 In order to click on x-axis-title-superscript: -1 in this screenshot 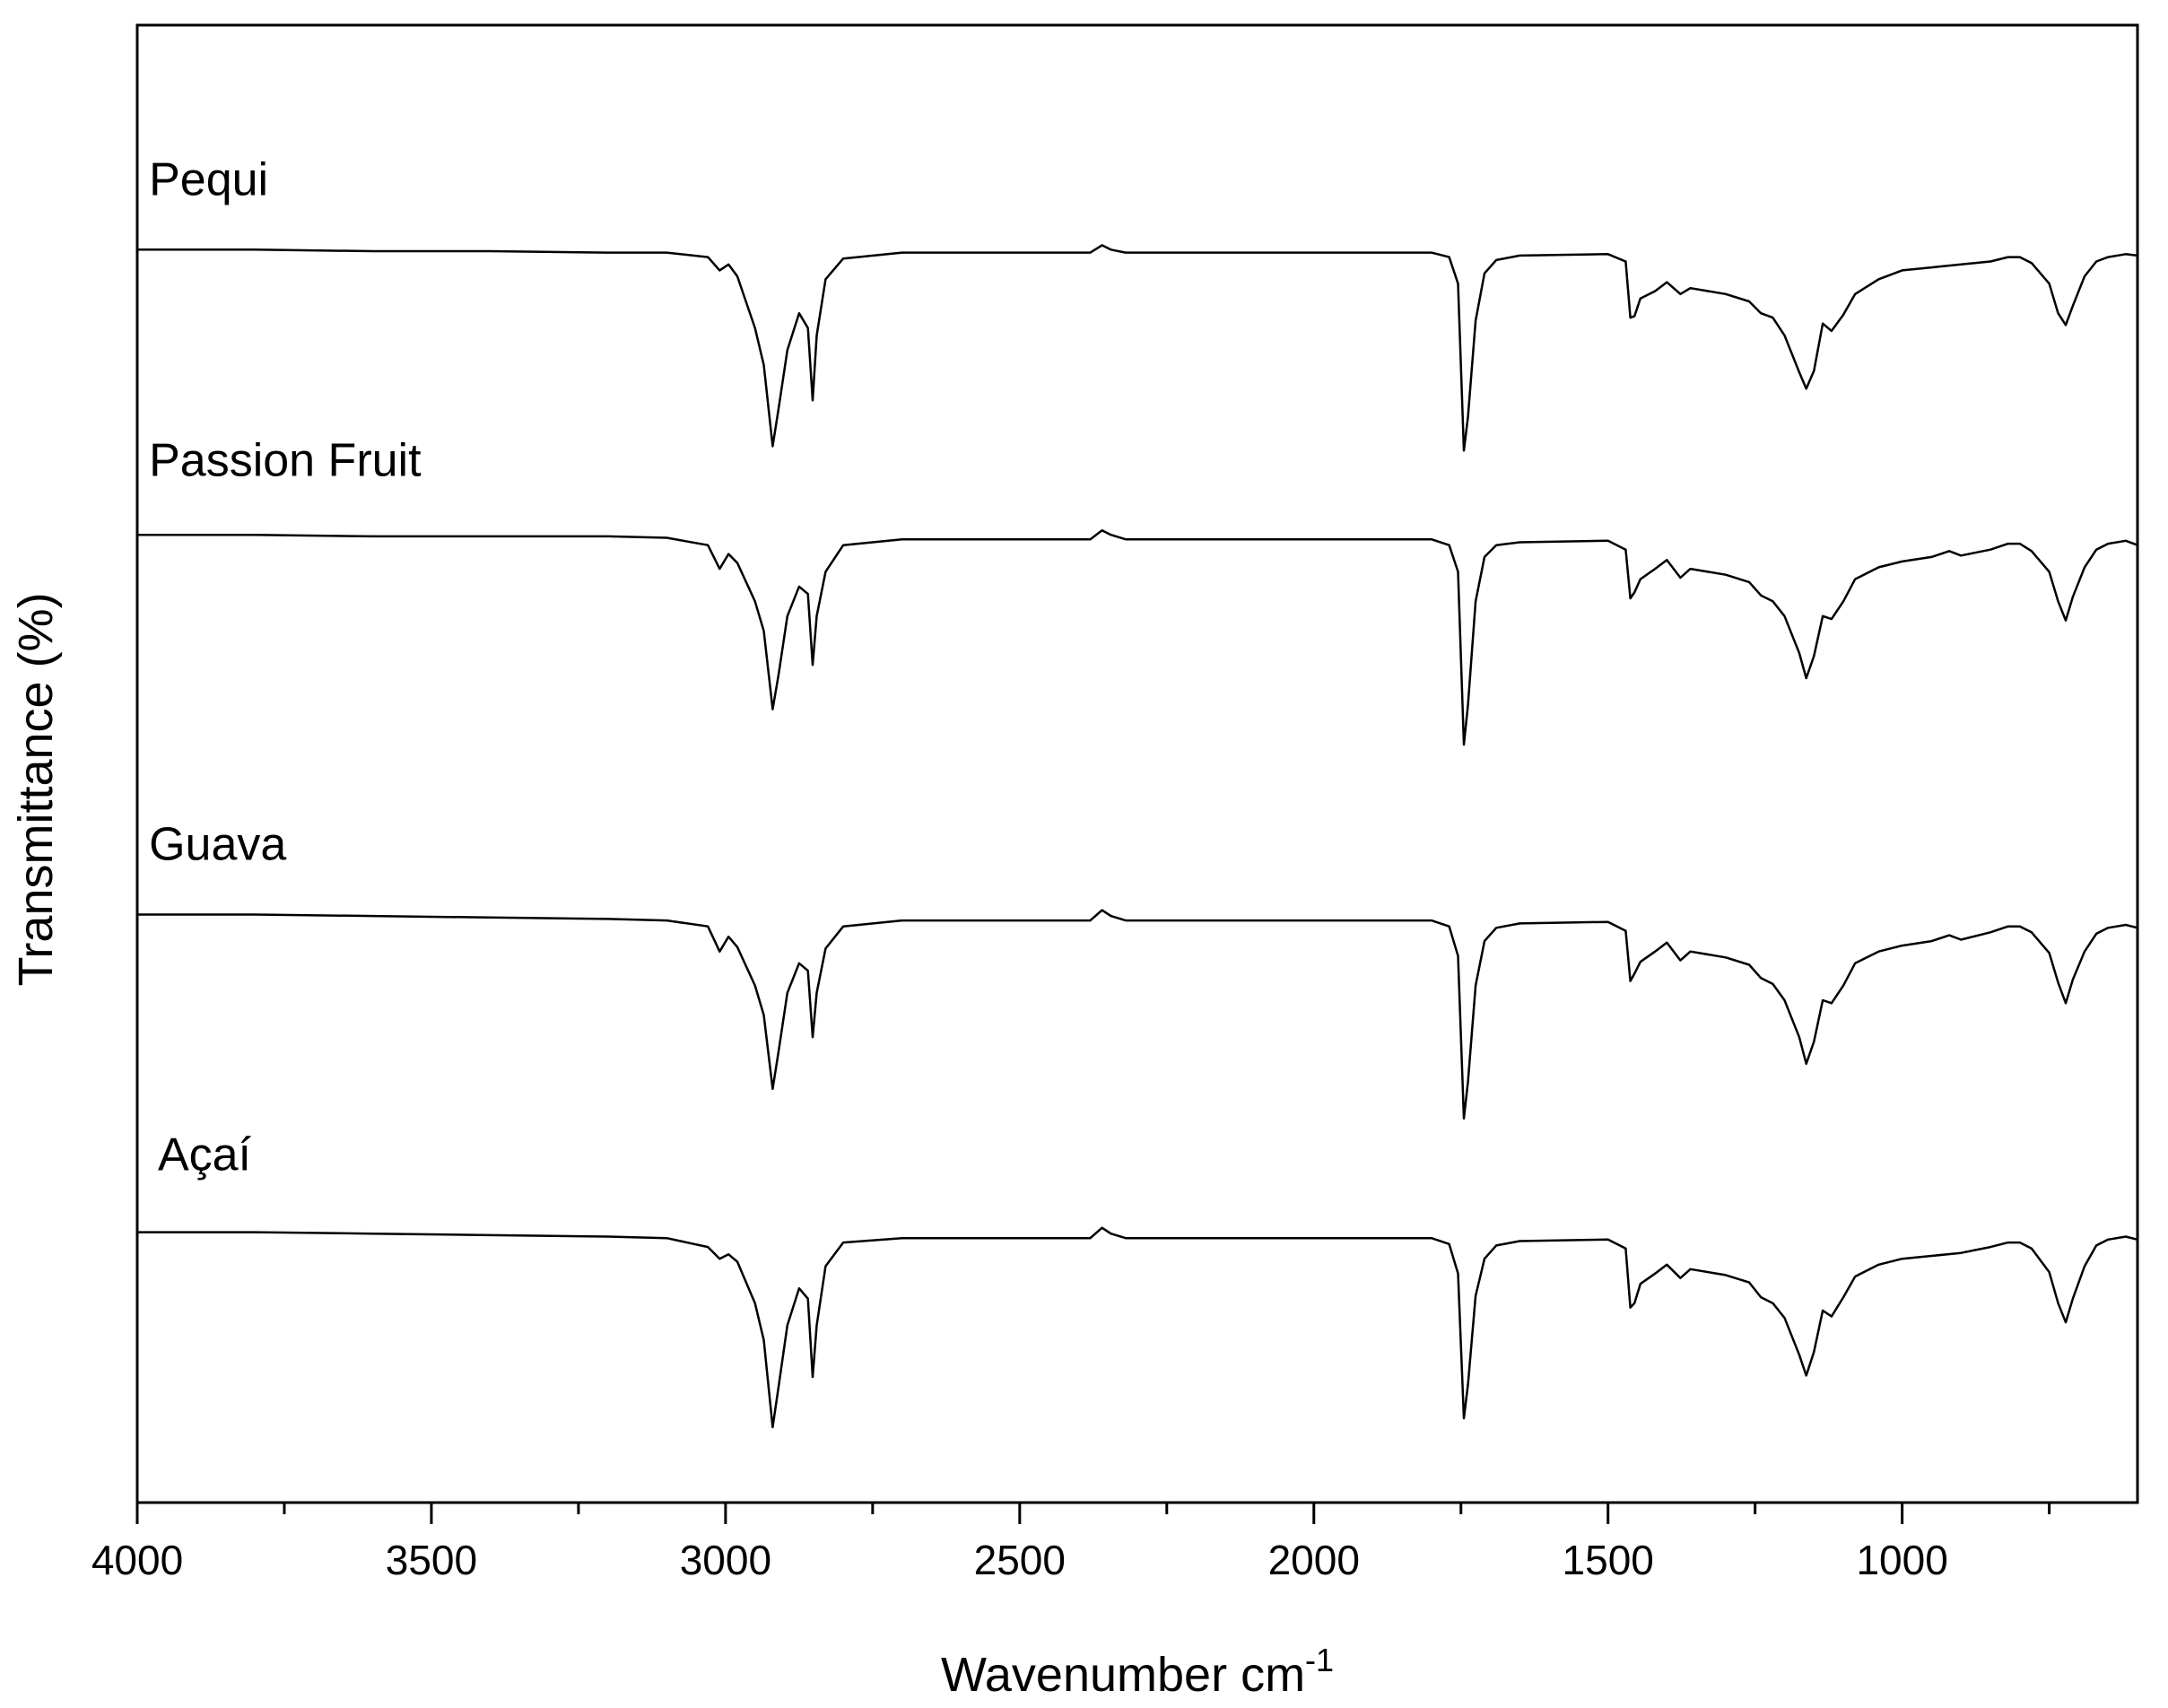, I will do `click(1319, 1660)`.